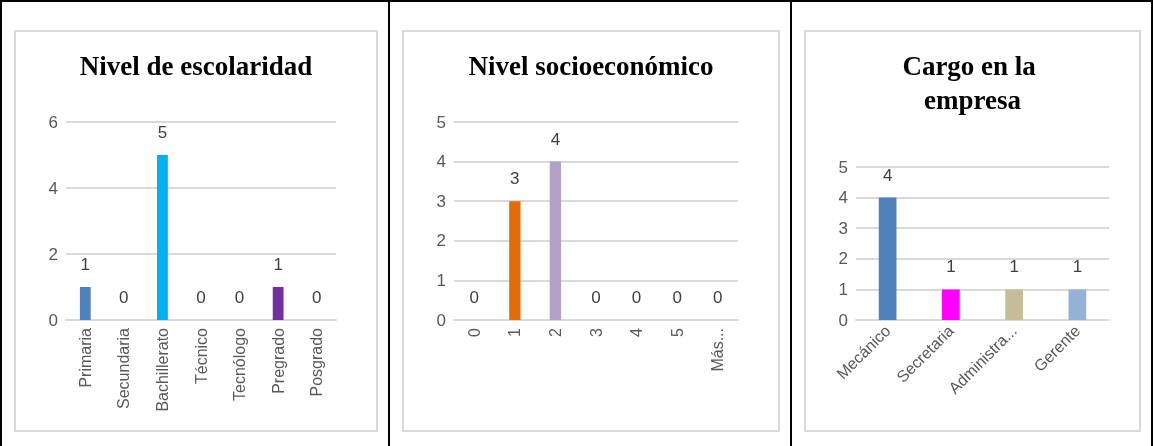 Image resolution: width=1153 pixels, height=446 pixels. I want to click on chart-title: Nivel socioeconómico, so click(591, 66).